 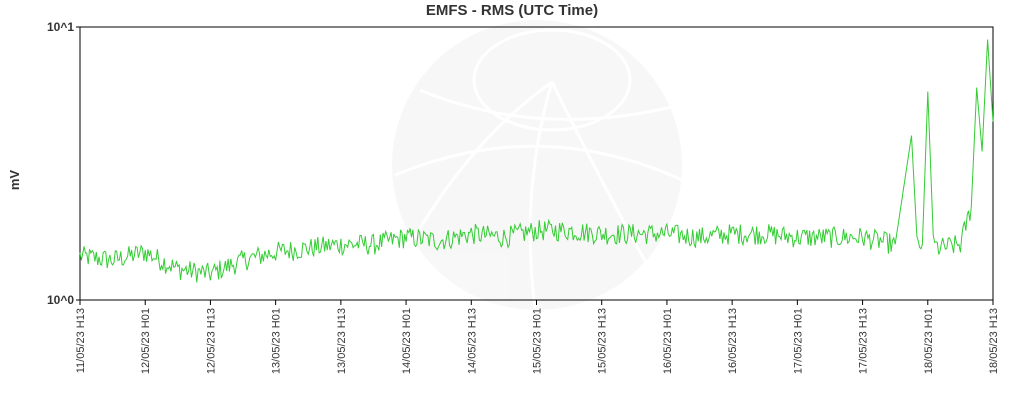 What do you see at coordinates (472, 341) in the screenshot?
I see `x-tick-label: 14/05/23 H13` at bounding box center [472, 341].